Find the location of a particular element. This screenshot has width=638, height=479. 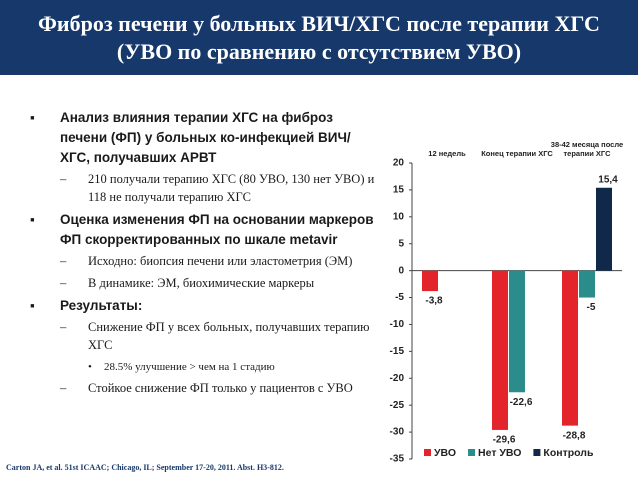

y-tick-label: -20 is located at coordinates (397, 378).